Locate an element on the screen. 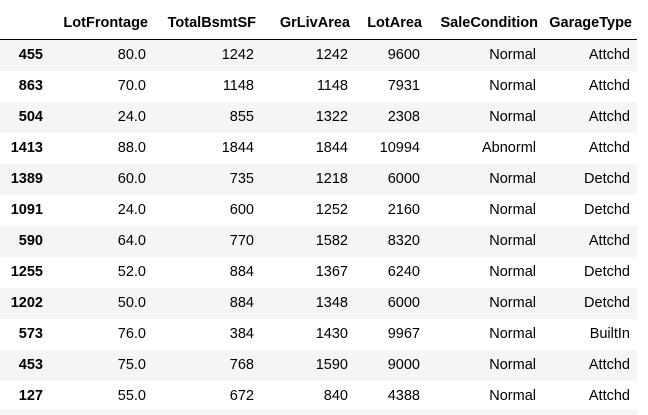 This screenshot has width=648, height=415. grlivarea-cell: 1844 is located at coordinates (331, 148).